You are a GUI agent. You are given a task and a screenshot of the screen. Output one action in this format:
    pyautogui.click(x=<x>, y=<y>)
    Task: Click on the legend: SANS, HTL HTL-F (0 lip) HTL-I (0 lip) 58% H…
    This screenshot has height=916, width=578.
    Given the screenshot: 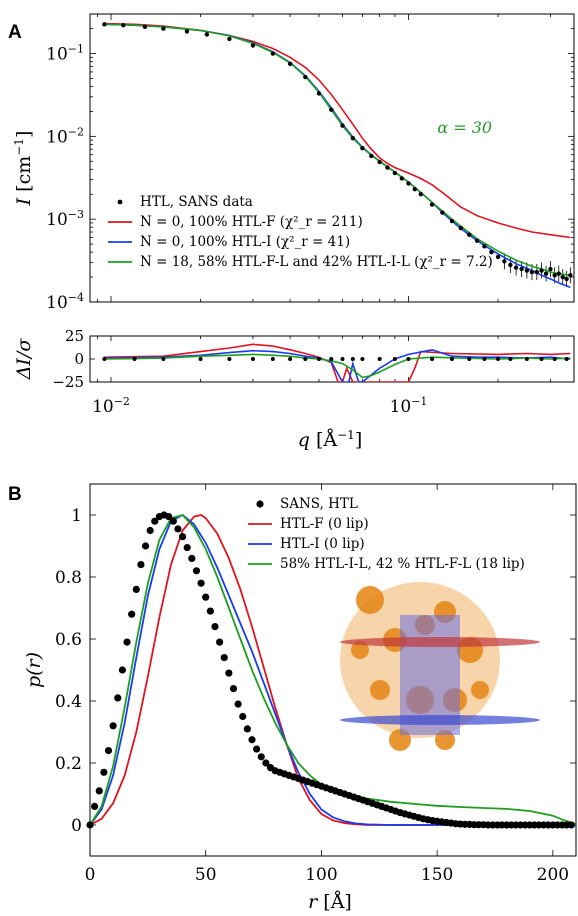 What is the action you would take?
    pyautogui.click(x=386, y=534)
    